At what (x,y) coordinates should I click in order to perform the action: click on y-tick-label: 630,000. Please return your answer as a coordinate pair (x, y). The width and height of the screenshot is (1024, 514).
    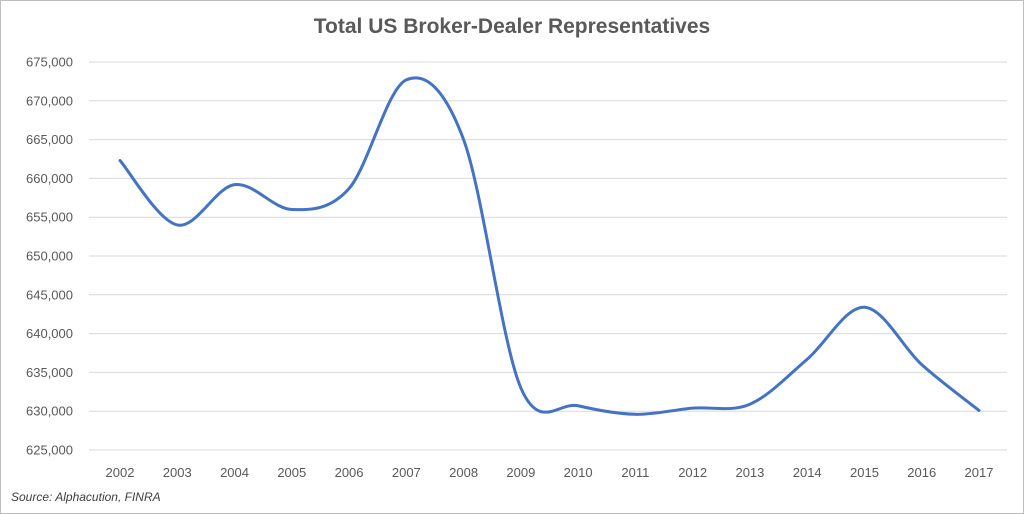
    Looking at the image, I should click on (49, 411).